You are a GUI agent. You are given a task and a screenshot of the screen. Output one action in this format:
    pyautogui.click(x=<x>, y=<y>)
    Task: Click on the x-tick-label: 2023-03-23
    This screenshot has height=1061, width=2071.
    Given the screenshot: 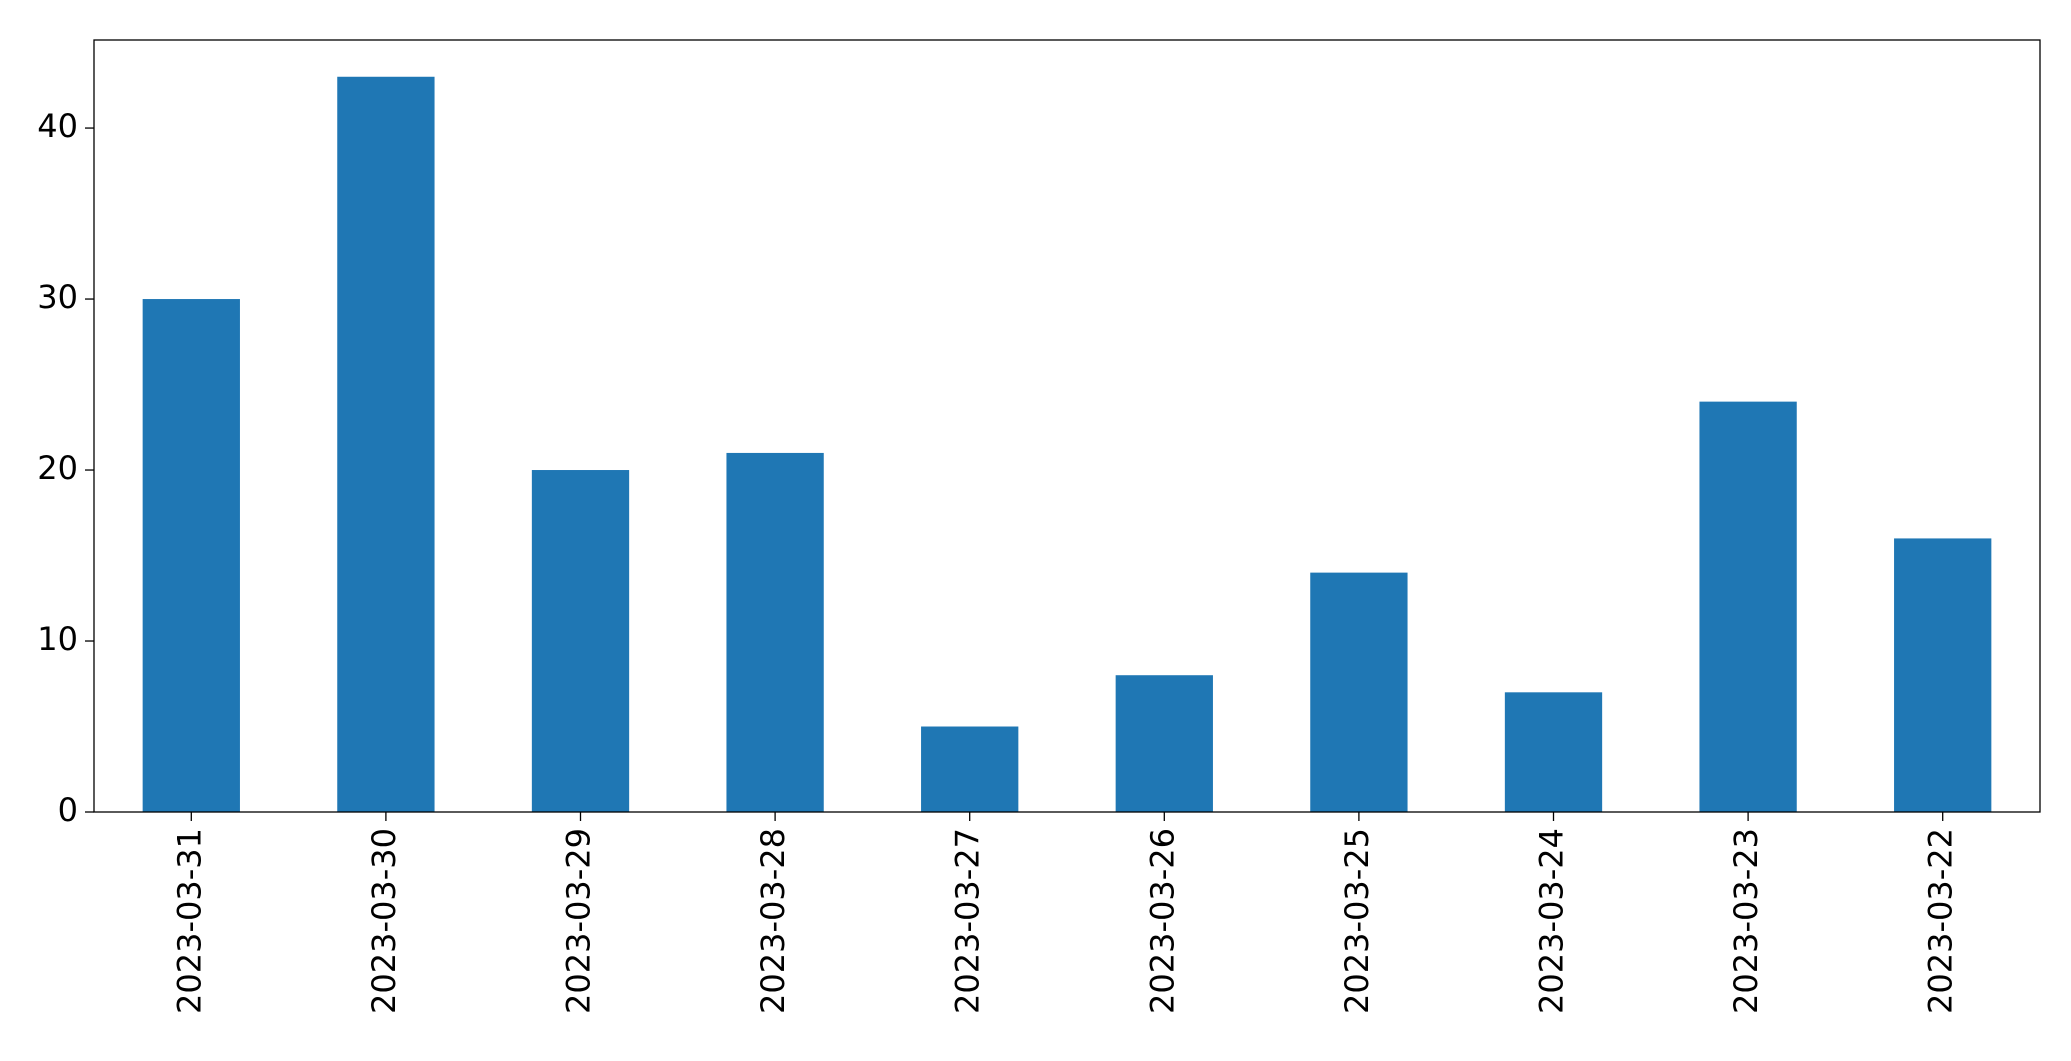 What is the action you would take?
    pyautogui.click(x=1746, y=921)
    